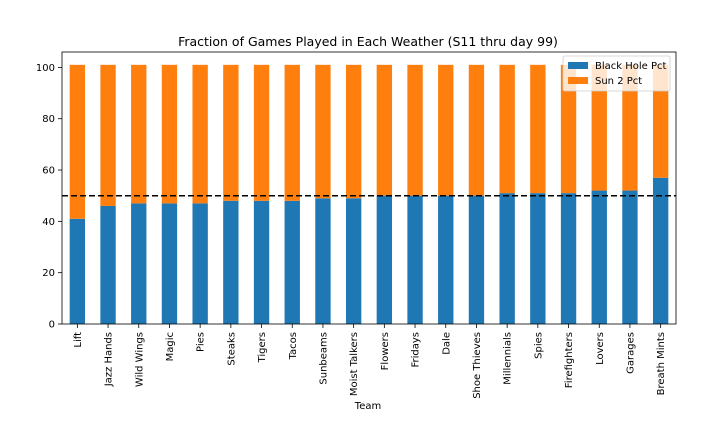 This screenshot has width=711, height=447. Describe the element at coordinates (48, 273) in the screenshot. I see `y-tick-label-1: 20` at that location.